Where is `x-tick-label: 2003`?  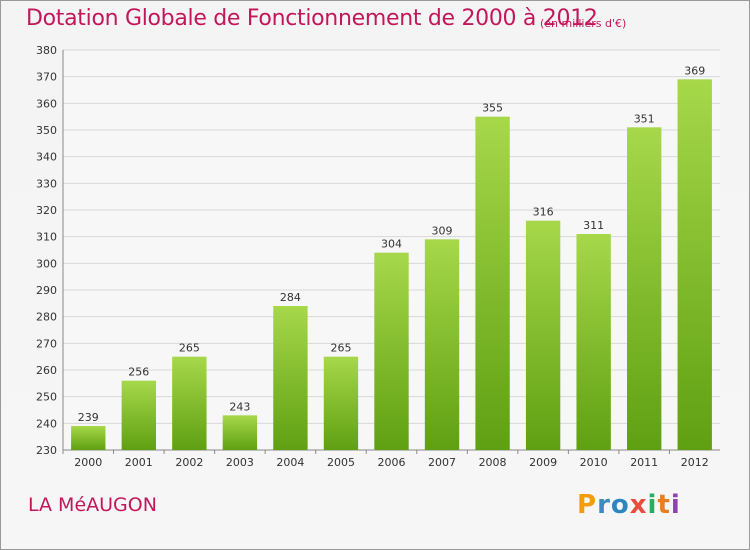 x-tick-label: 2003 is located at coordinates (240, 462).